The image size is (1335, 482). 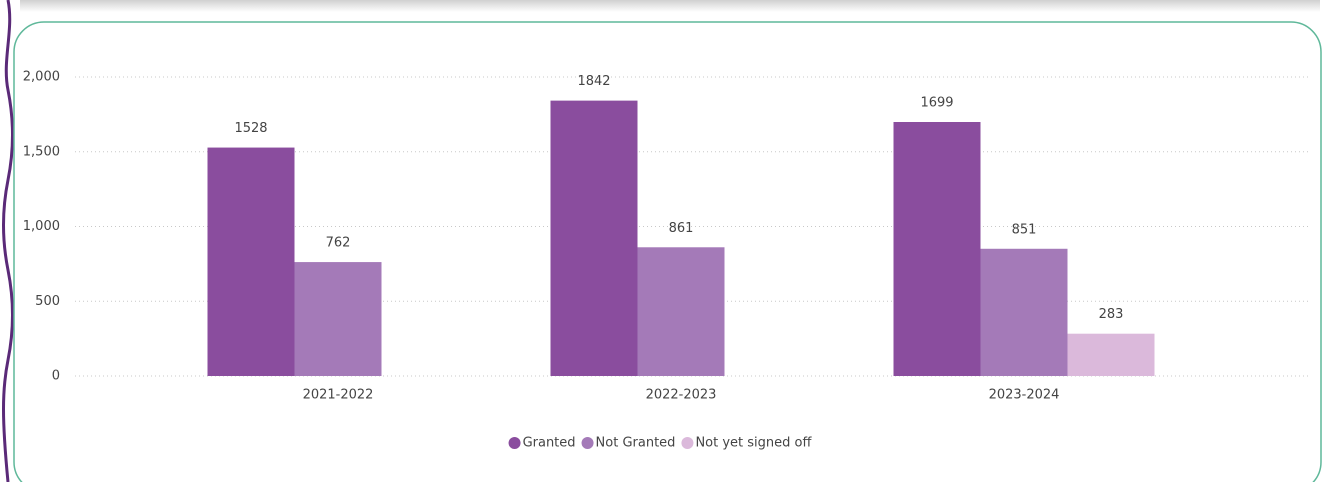 I want to click on data-label: 283, so click(x=1111, y=314).